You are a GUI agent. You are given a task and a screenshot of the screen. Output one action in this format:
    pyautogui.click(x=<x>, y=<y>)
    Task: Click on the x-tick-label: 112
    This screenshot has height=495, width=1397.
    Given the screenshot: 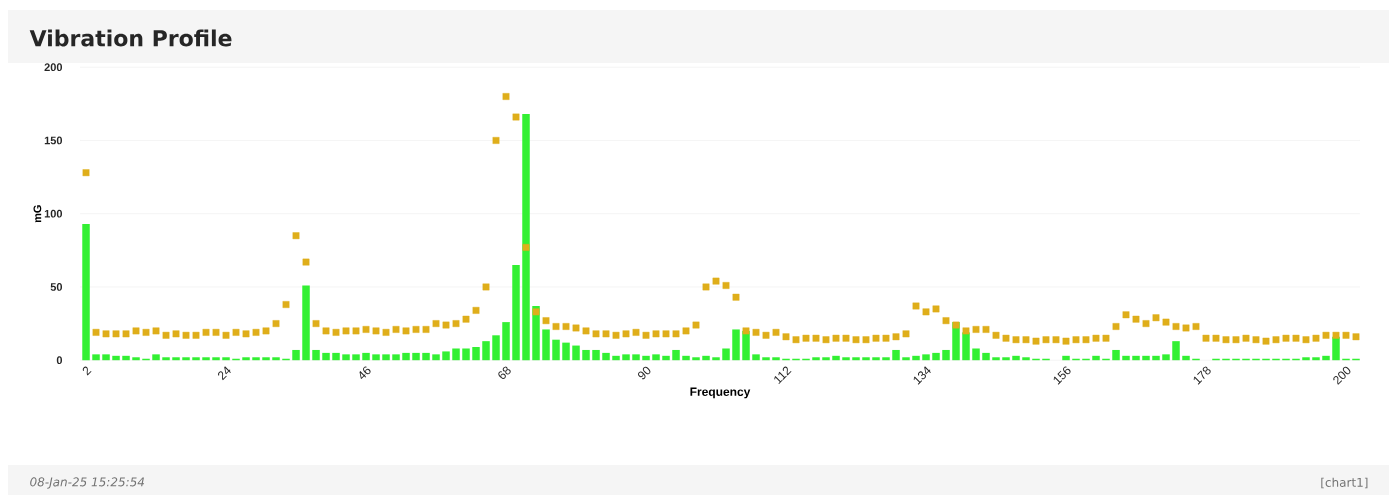 What is the action you would take?
    pyautogui.click(x=783, y=375)
    